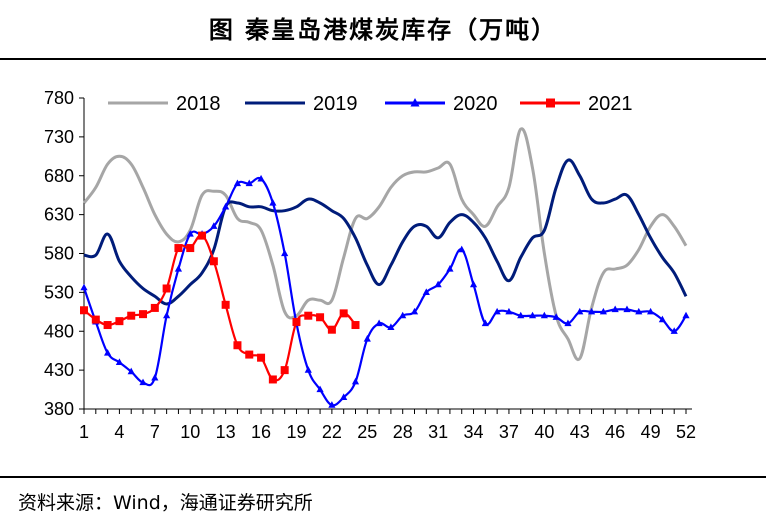 The height and width of the screenshot is (525, 766). Describe the element at coordinates (475, 104) in the screenshot. I see `legend-label: 2020` at that location.